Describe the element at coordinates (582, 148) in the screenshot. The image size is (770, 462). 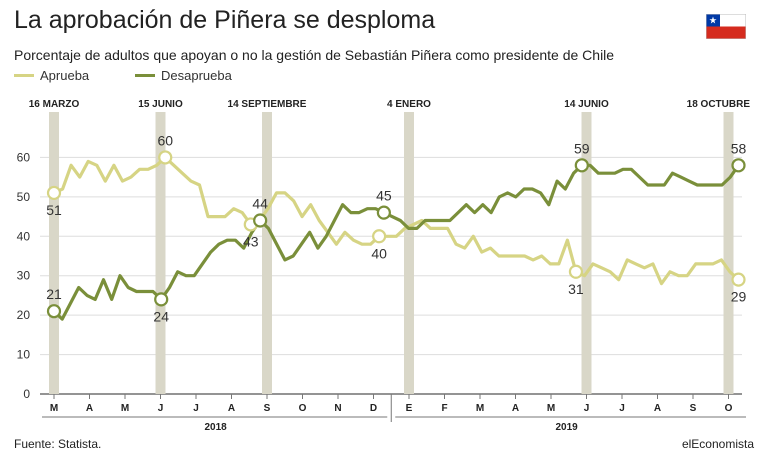
I see `callout-label: 59` at that location.